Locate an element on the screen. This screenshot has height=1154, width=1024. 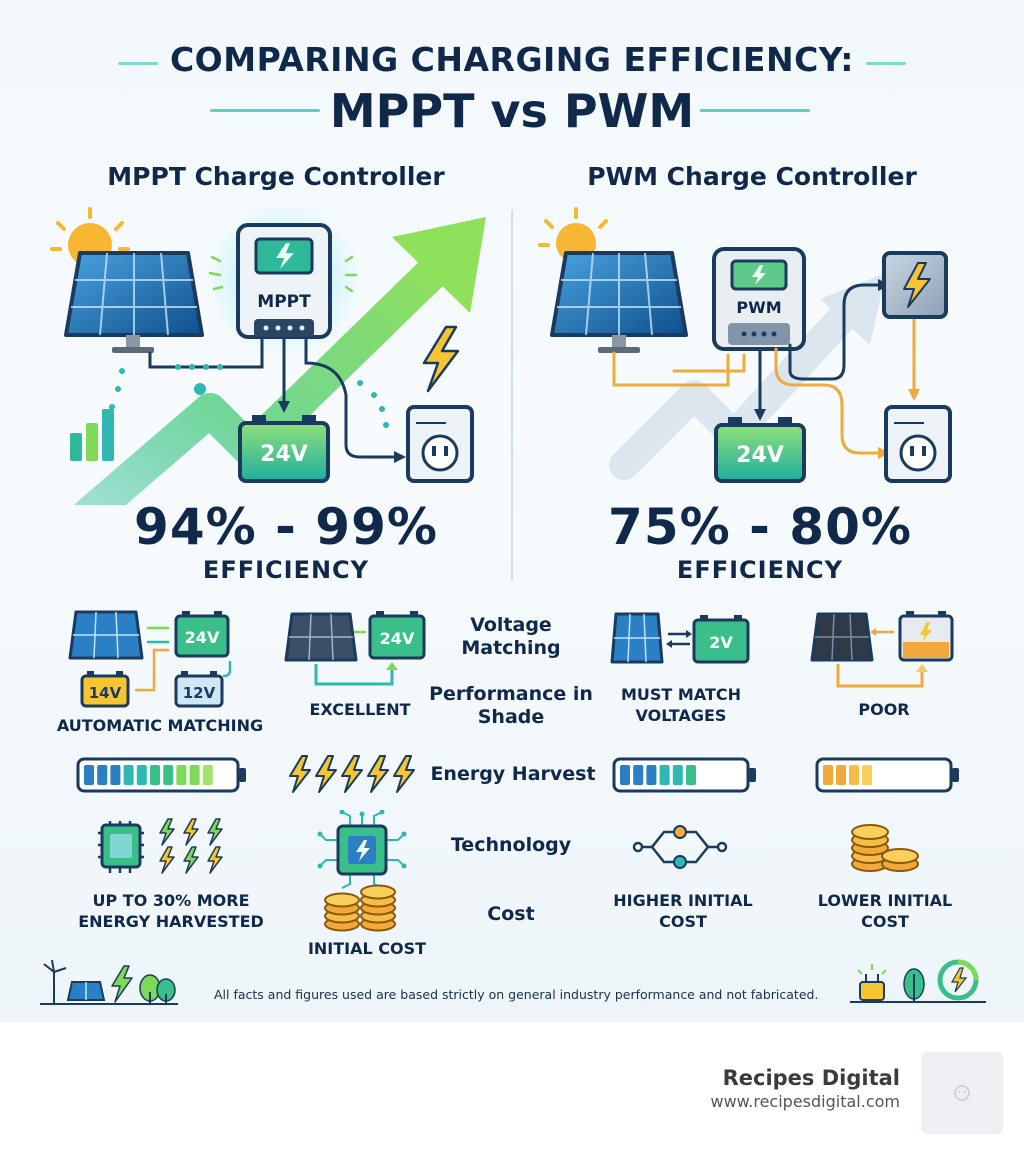
mppt-efficiency-label: EFFICIENCY is located at coordinates (286, 570).